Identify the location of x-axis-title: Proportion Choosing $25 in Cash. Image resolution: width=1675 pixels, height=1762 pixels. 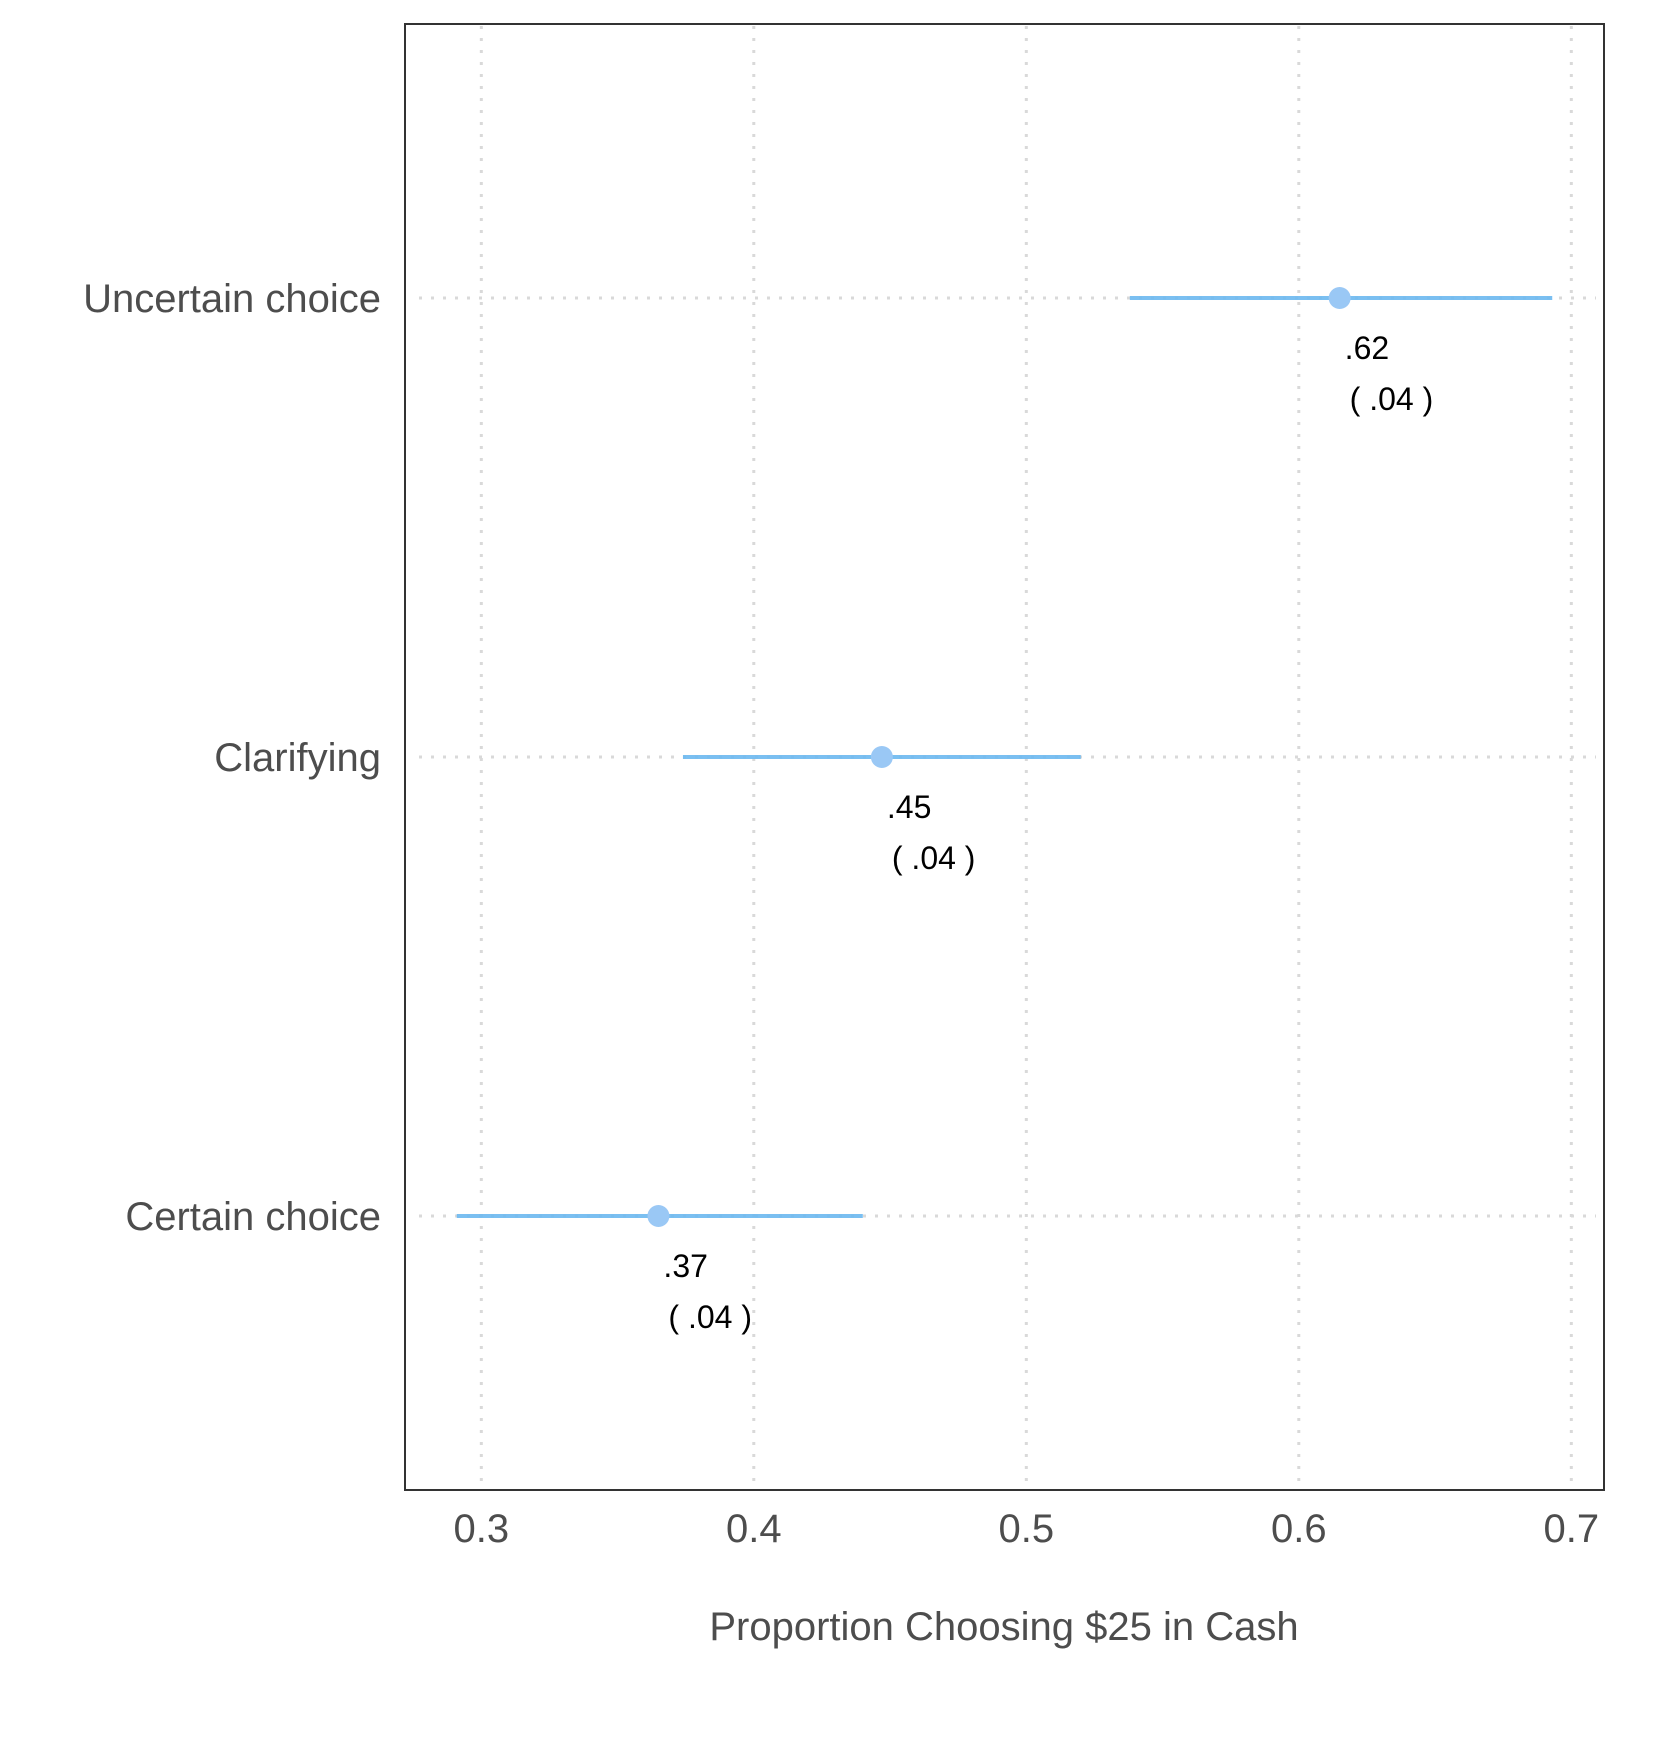
(1003, 1627).